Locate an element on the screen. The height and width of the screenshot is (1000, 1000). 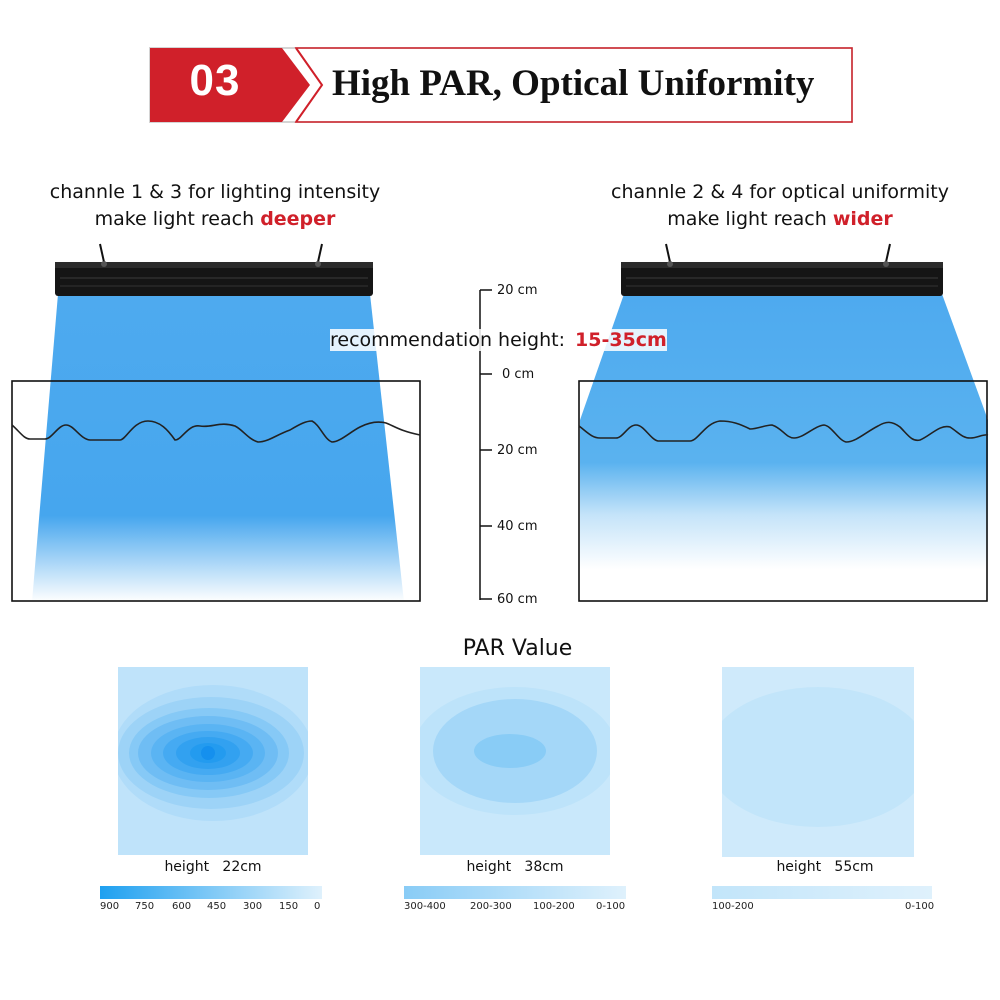
section-number: 03 is located at coordinates (215, 80).